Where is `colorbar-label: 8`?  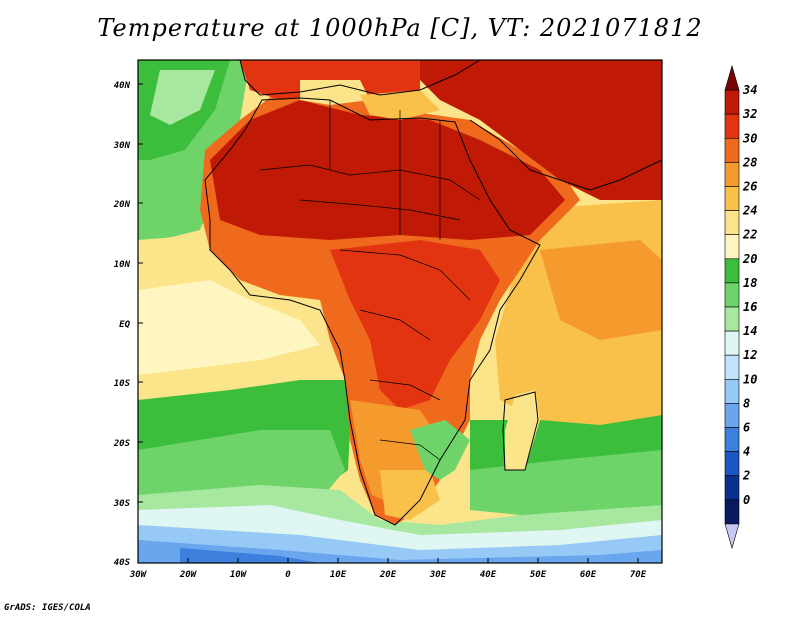
colorbar-label: 8 is located at coordinates (746, 403).